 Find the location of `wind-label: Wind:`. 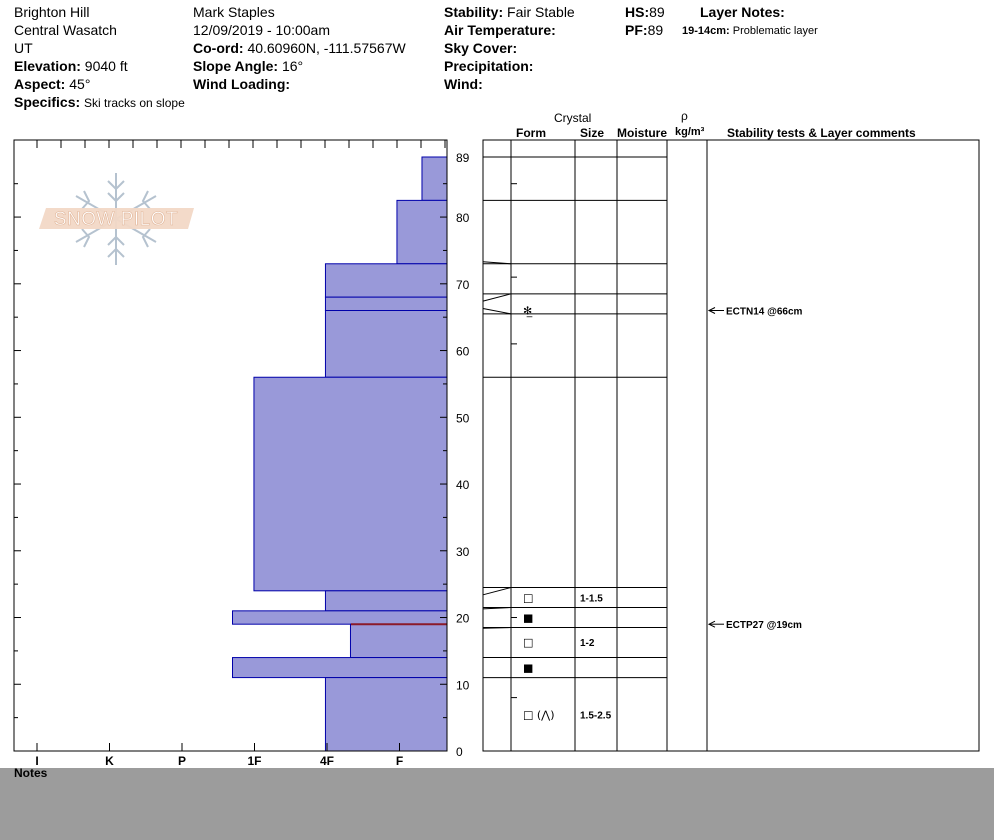

wind-label: Wind: is located at coordinates (463, 84).